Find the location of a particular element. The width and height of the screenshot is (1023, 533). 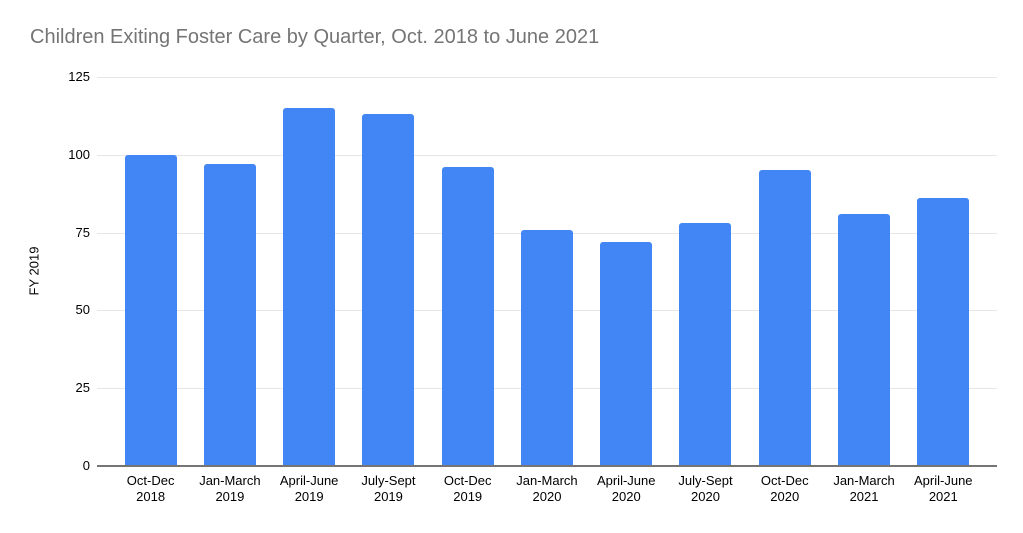

y-tick-label-125: 125 is located at coordinates (79, 76).